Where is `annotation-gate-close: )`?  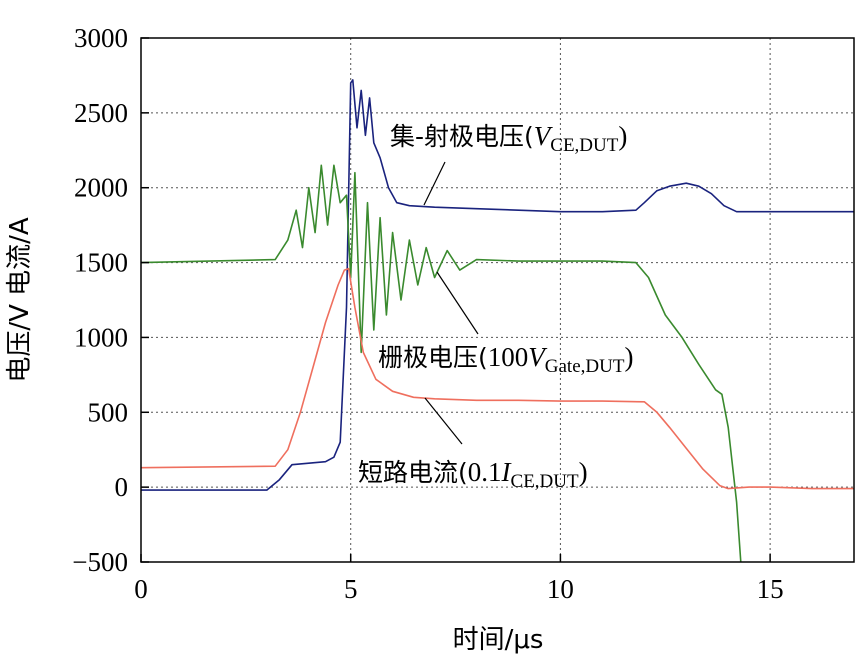
annotation-gate-close: ) is located at coordinates (628, 357).